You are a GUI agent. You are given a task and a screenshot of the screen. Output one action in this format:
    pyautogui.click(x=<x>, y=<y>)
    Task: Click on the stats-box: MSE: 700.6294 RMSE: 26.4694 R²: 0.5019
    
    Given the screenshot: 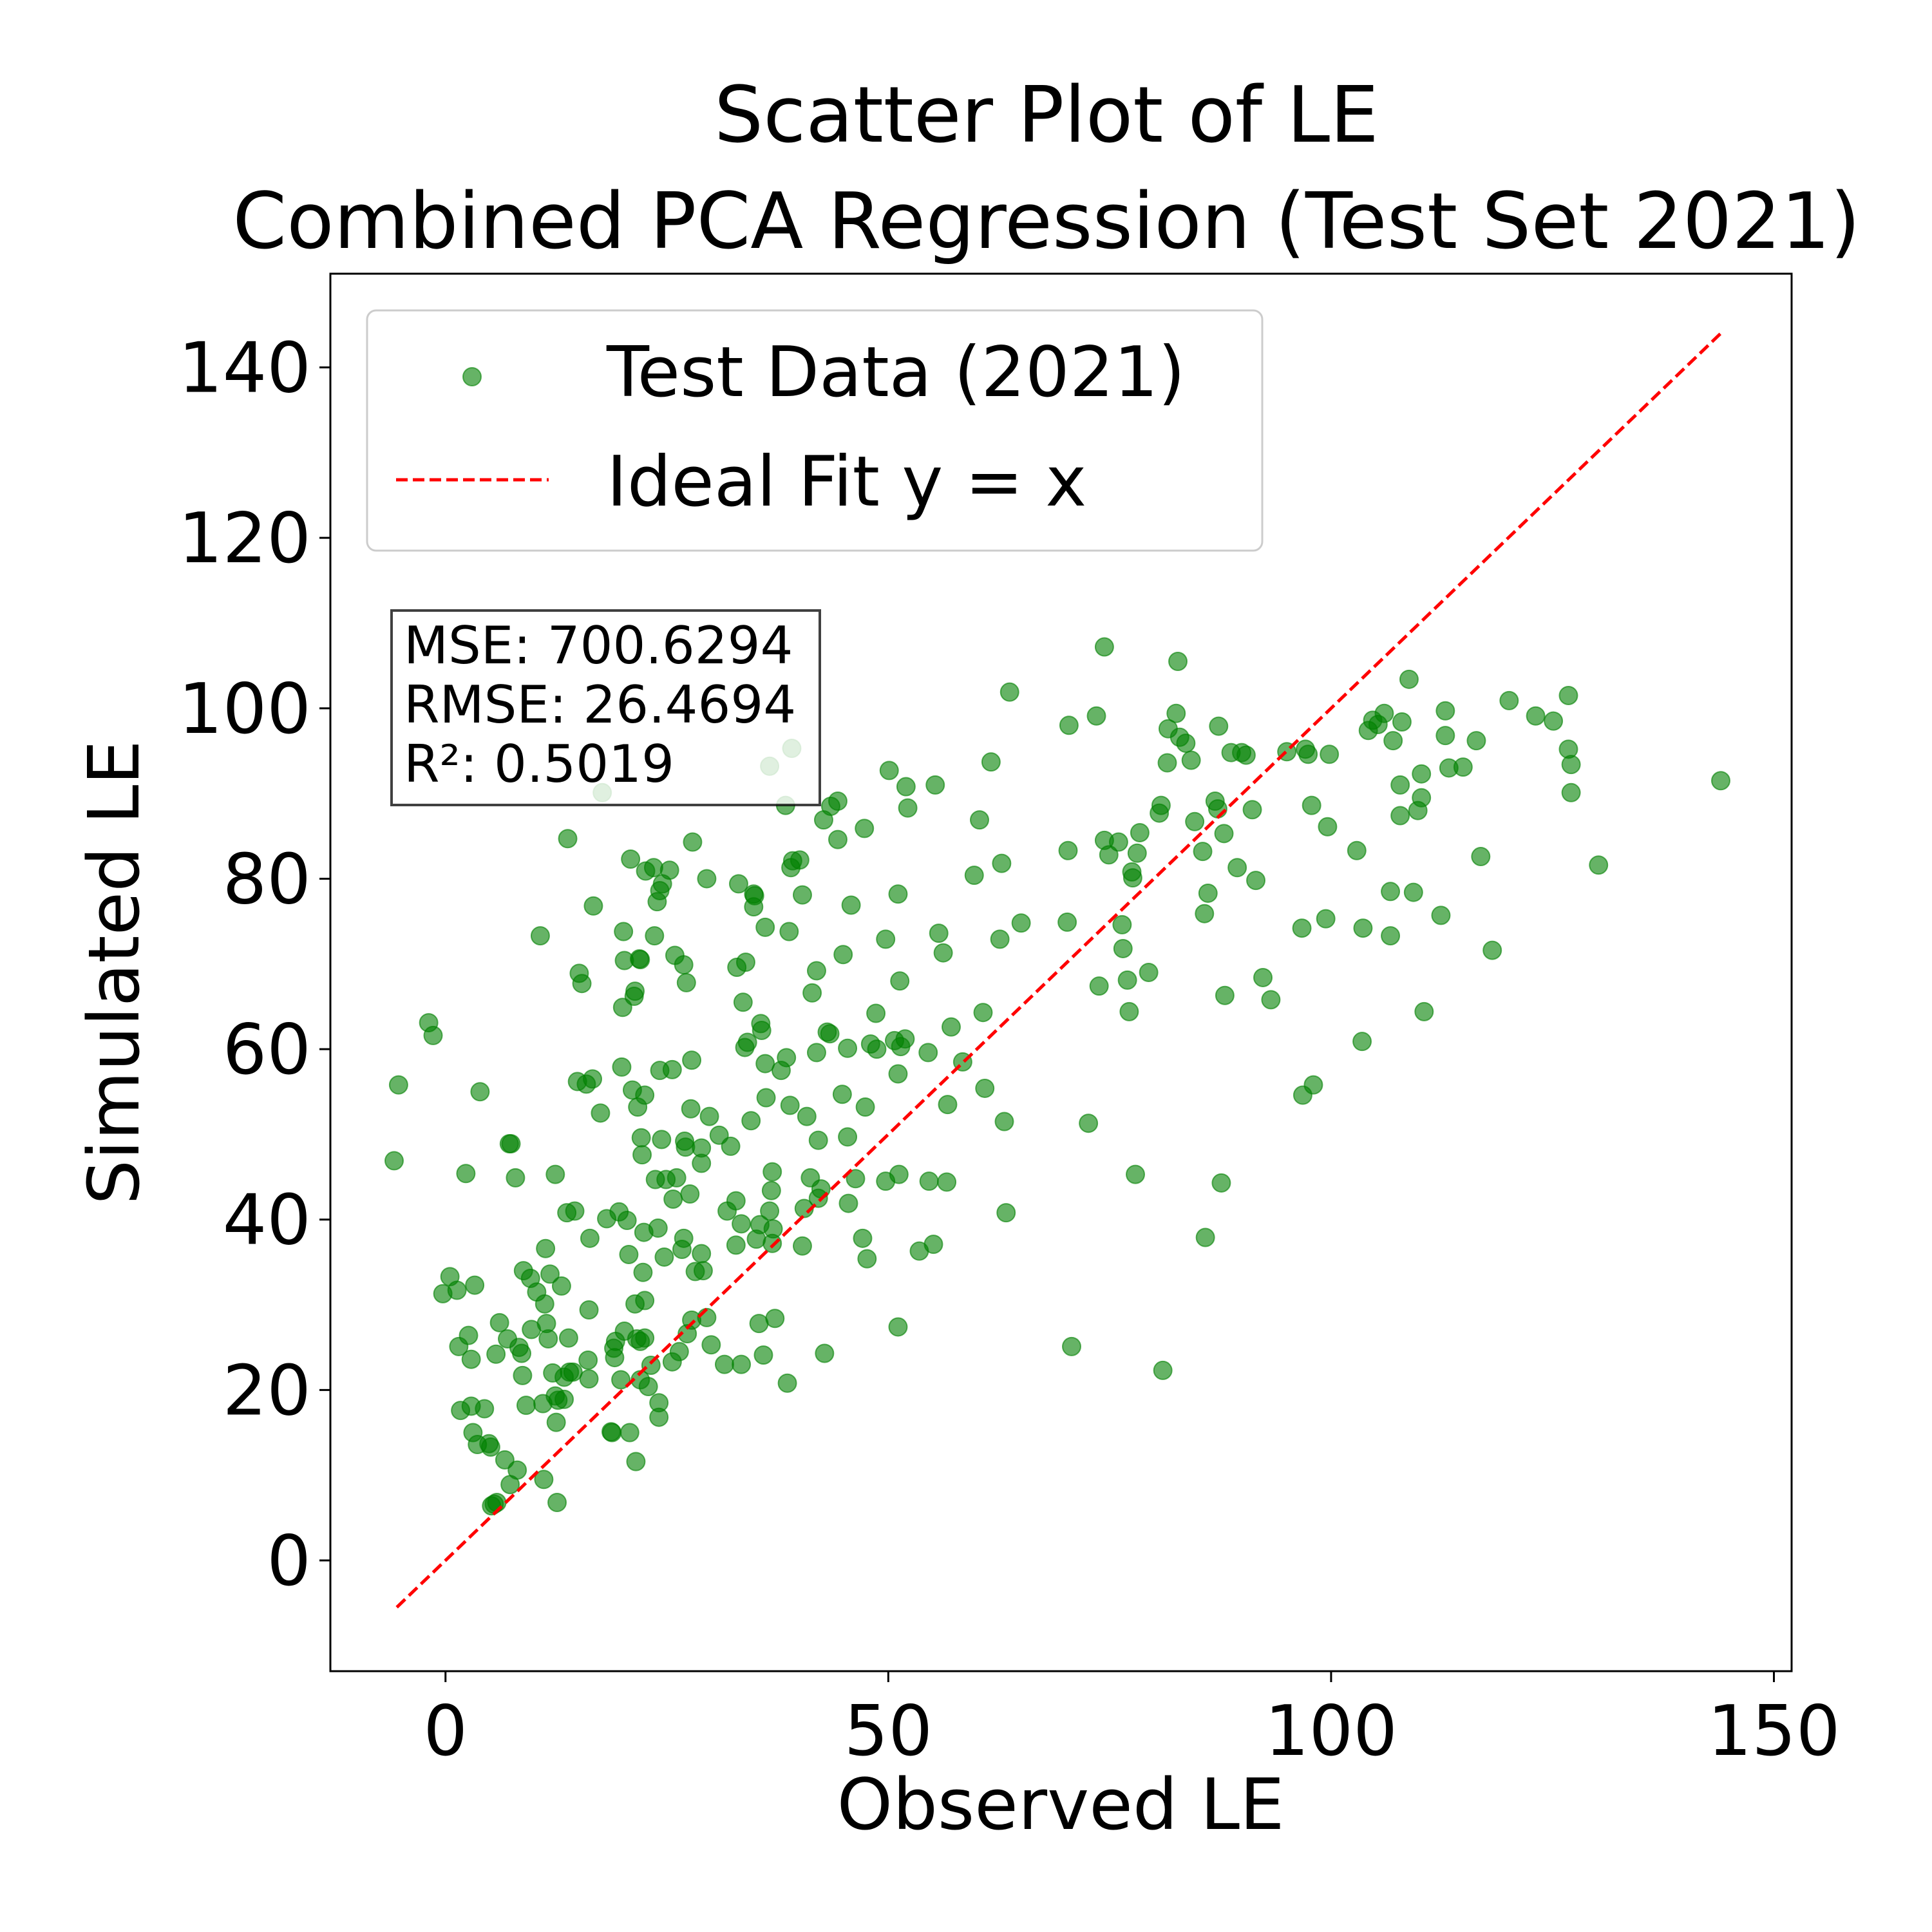 What is the action you would take?
    pyautogui.click(x=605, y=708)
    